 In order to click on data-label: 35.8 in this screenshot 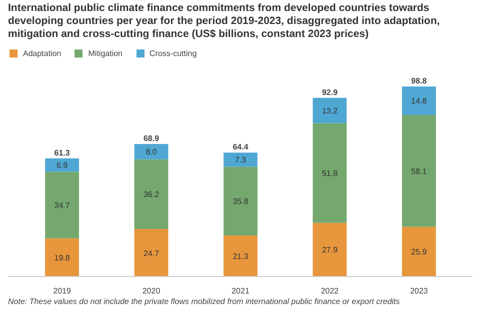, I will do `click(240, 201)`.